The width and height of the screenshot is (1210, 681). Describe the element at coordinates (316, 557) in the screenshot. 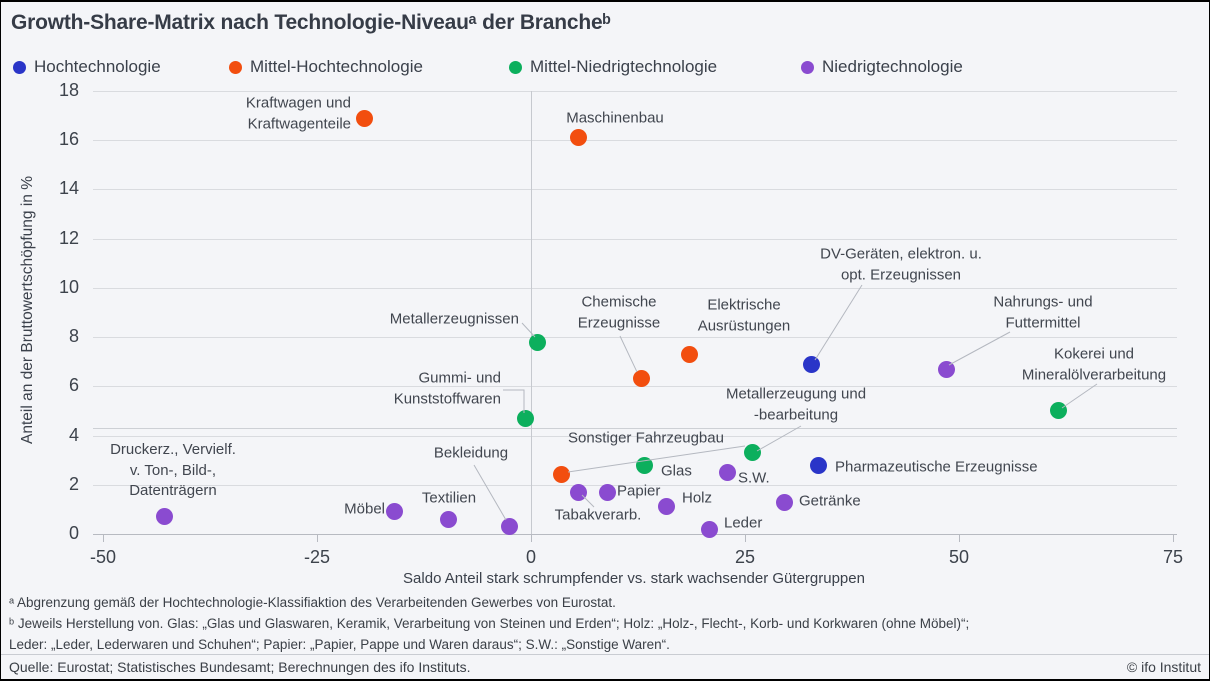

I see `x-tick-label: -25` at that location.